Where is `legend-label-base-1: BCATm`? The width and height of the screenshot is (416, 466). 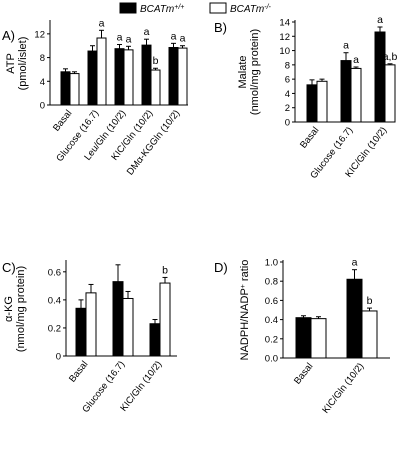
legend-label-base-1: BCATm is located at coordinates (247, 9).